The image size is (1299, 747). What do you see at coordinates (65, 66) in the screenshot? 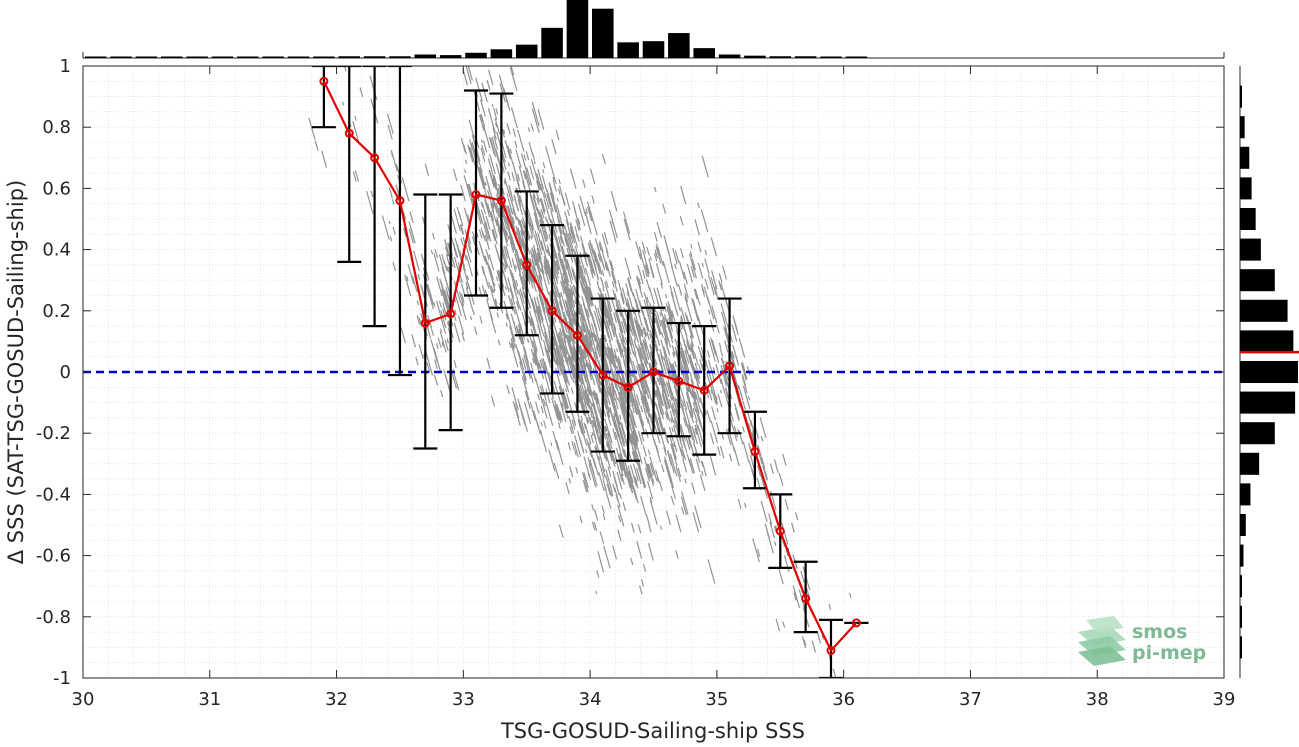
I see `y-tick-label: 1` at bounding box center [65, 66].